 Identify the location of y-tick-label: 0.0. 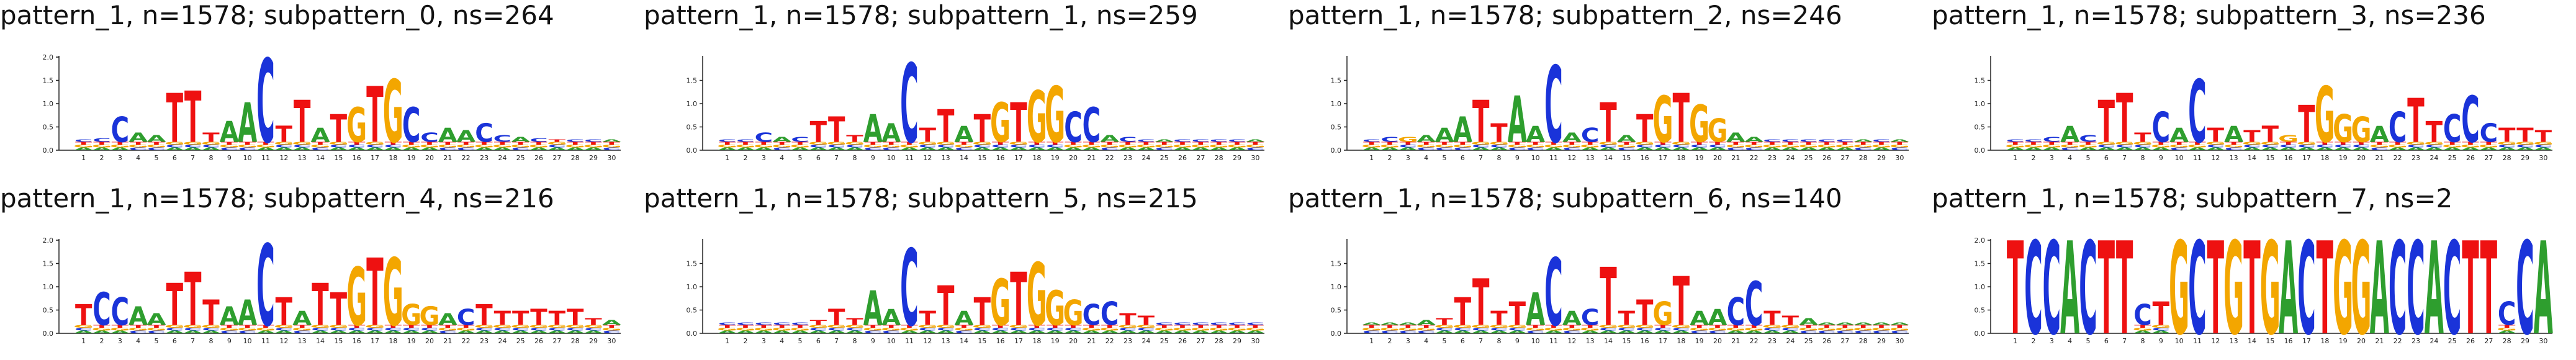
(1980, 150).